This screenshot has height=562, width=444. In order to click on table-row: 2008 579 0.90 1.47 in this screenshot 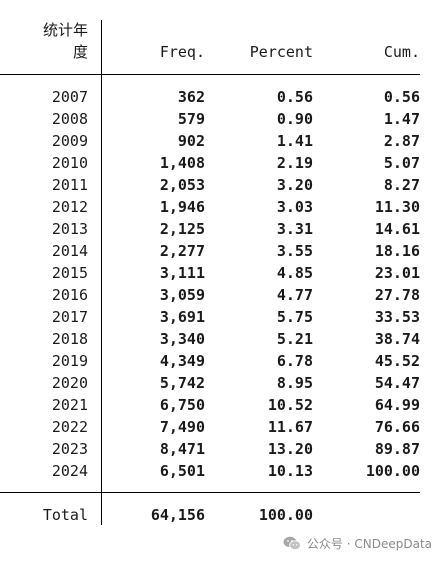, I will do `click(222, 119)`.